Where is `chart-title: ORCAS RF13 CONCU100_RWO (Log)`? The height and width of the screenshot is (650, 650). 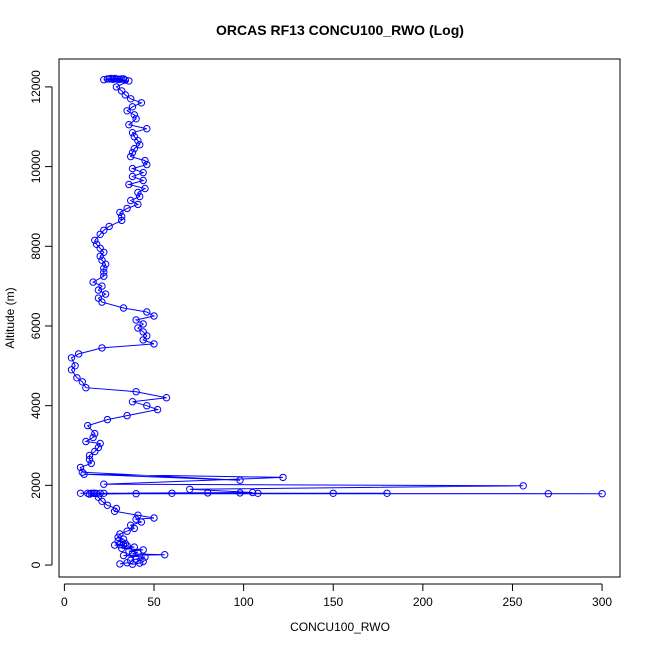
chart-title: ORCAS RF13 CONCU100_RWO (Log) is located at coordinates (340, 30).